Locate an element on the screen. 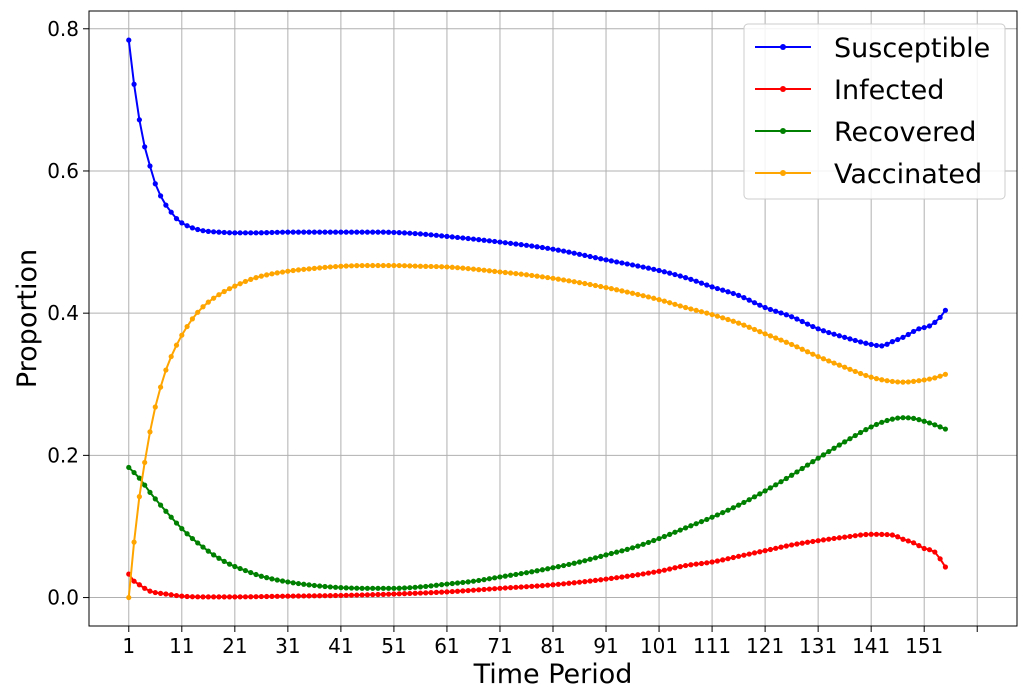  x-tick-label: 71 is located at coordinates (499, 646).